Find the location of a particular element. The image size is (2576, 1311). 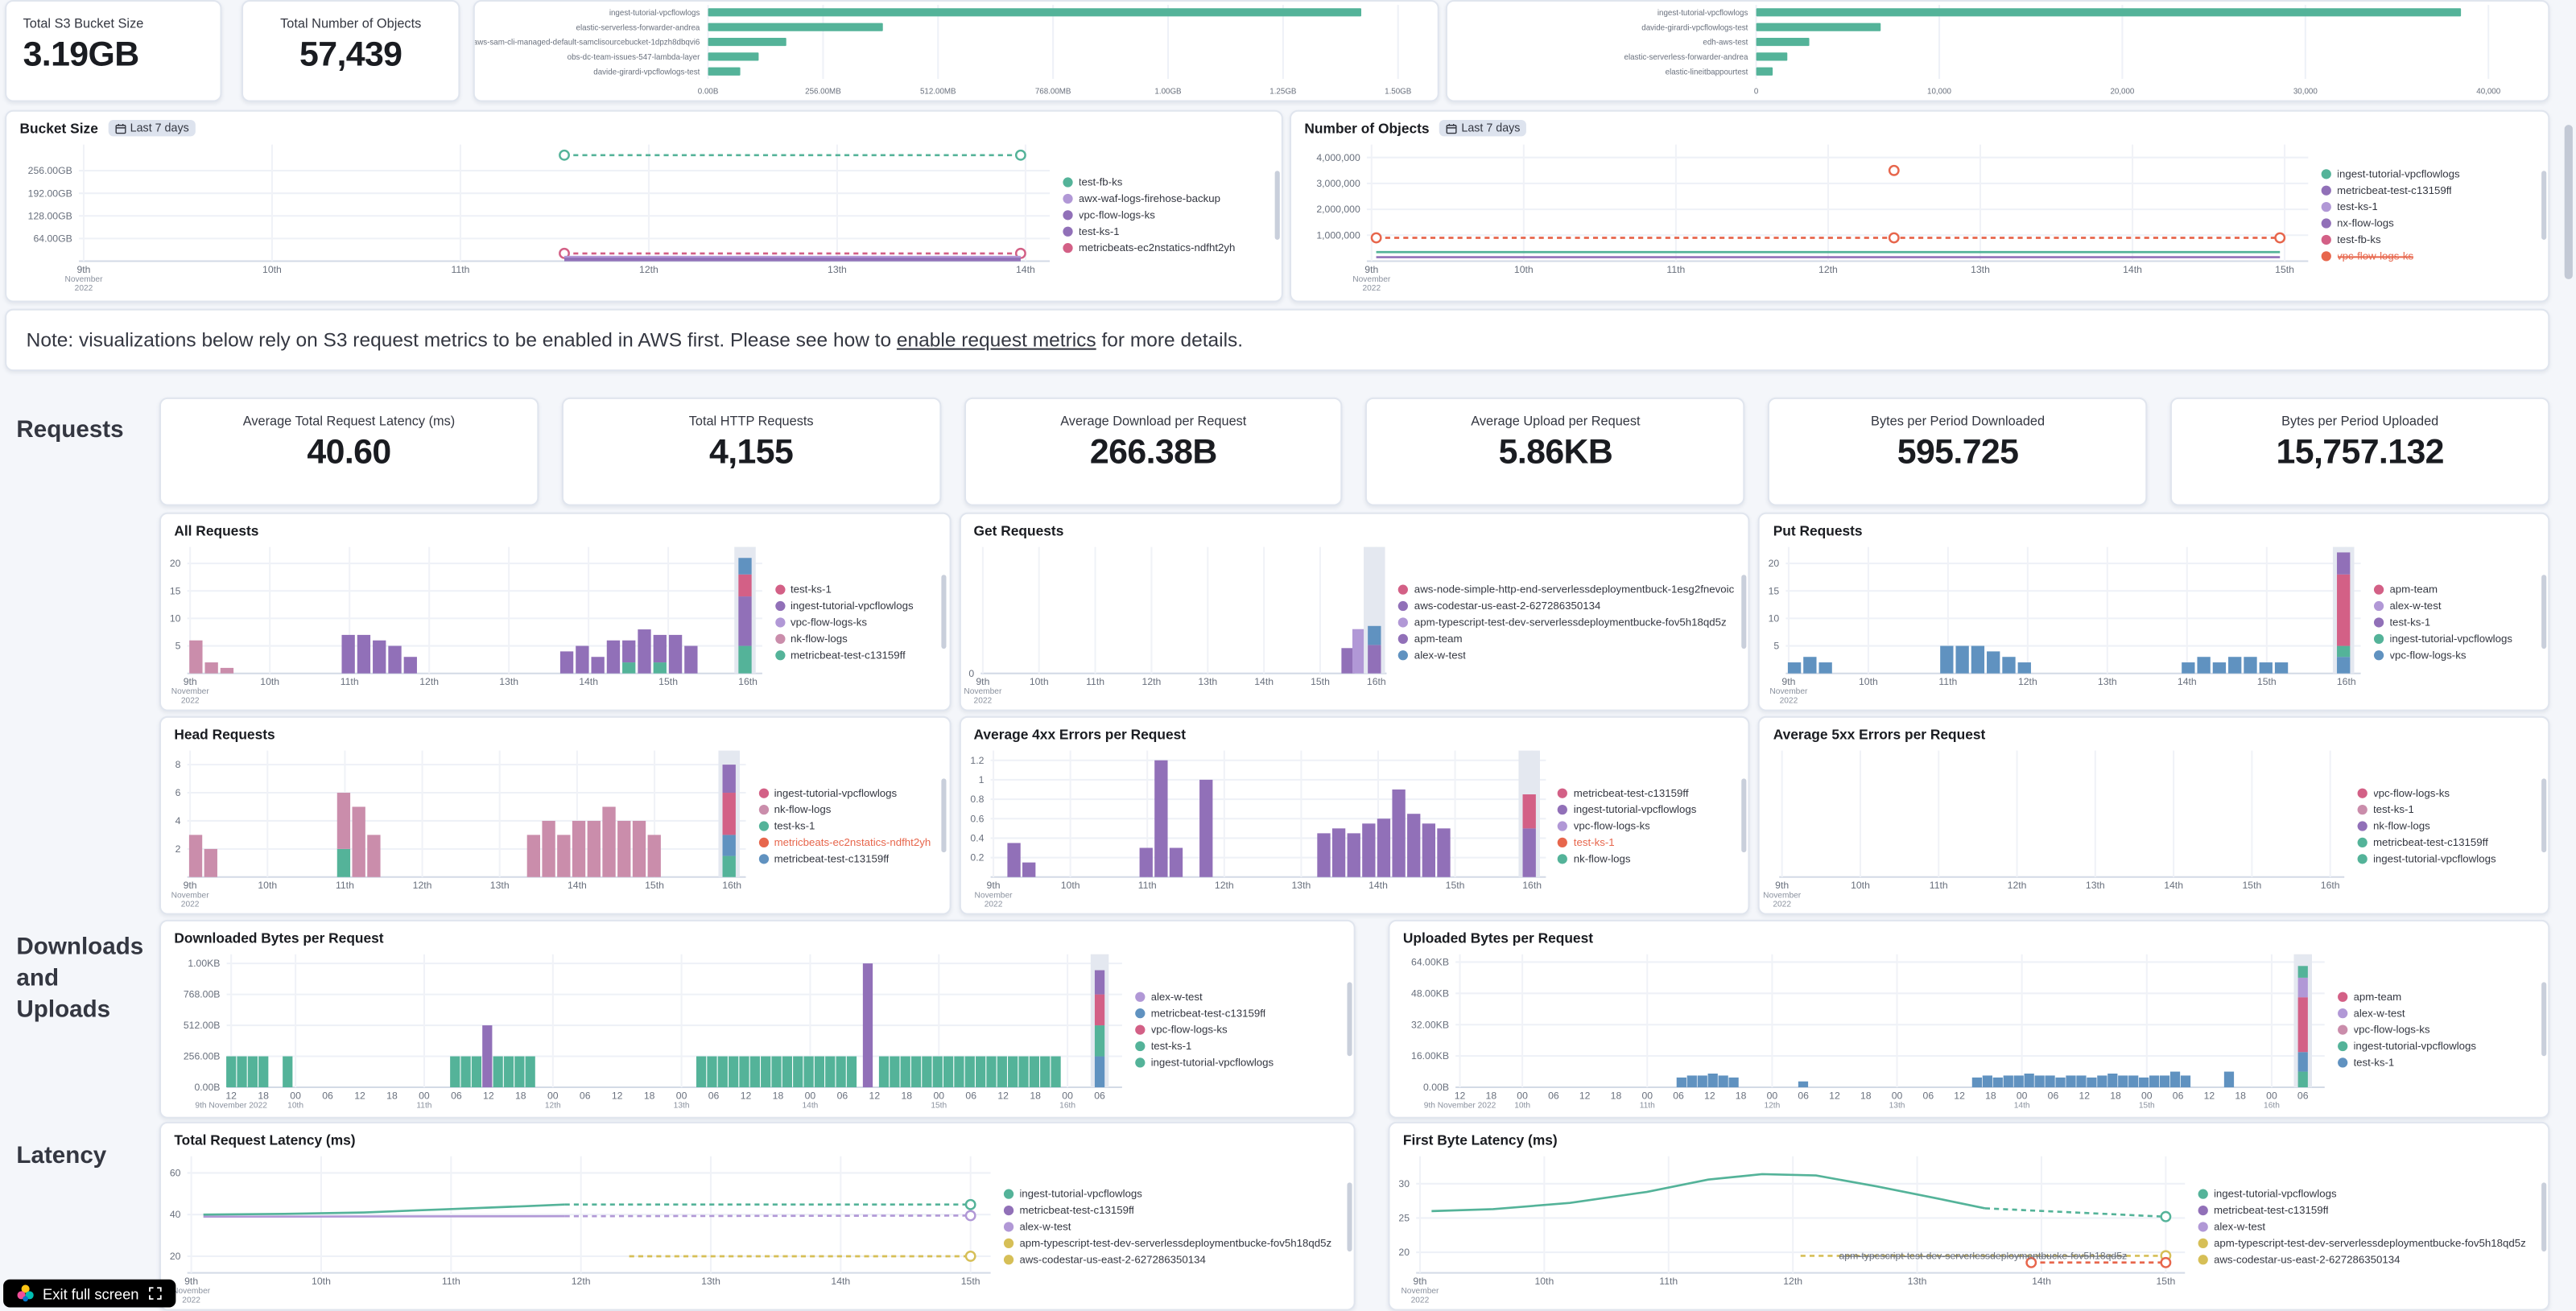

svg-text: 12 is located at coordinates (359, 1096).